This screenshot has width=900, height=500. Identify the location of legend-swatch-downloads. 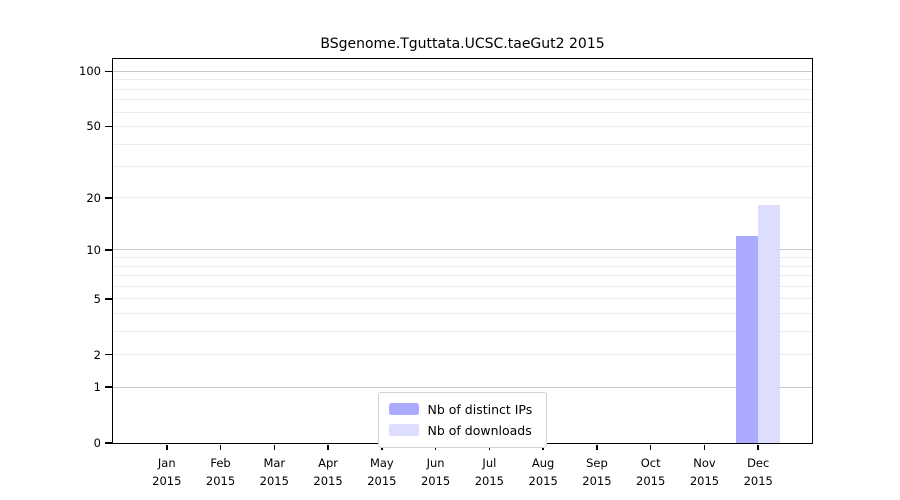
(403, 430).